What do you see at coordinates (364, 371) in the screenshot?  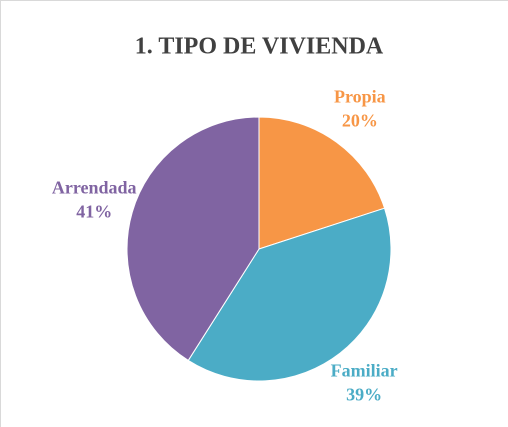 I see `slice-label: Familiar` at bounding box center [364, 371].